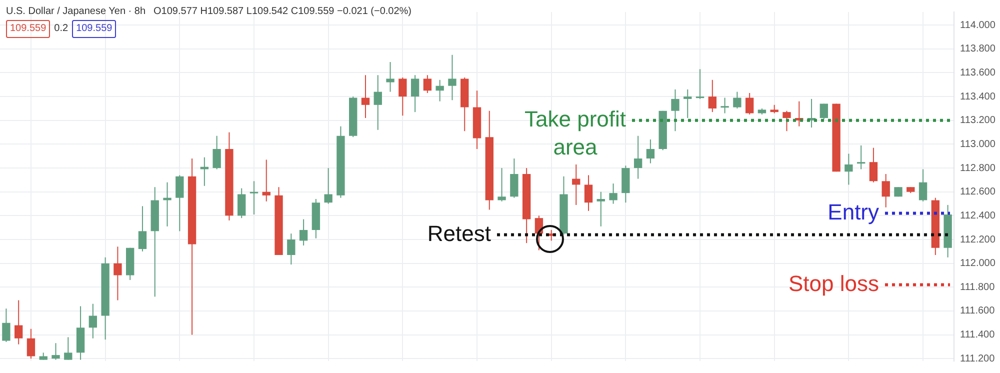  Describe the element at coordinates (978, 335) in the screenshot. I see `y-tick-label: 111.400` at that location.